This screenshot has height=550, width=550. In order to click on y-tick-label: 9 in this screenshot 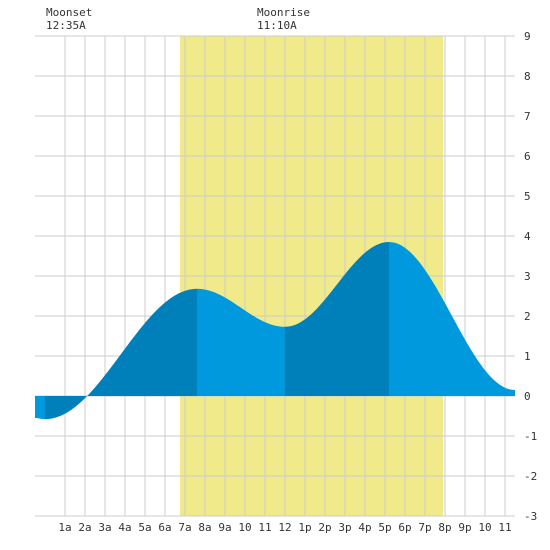, I will do `click(527, 36)`.